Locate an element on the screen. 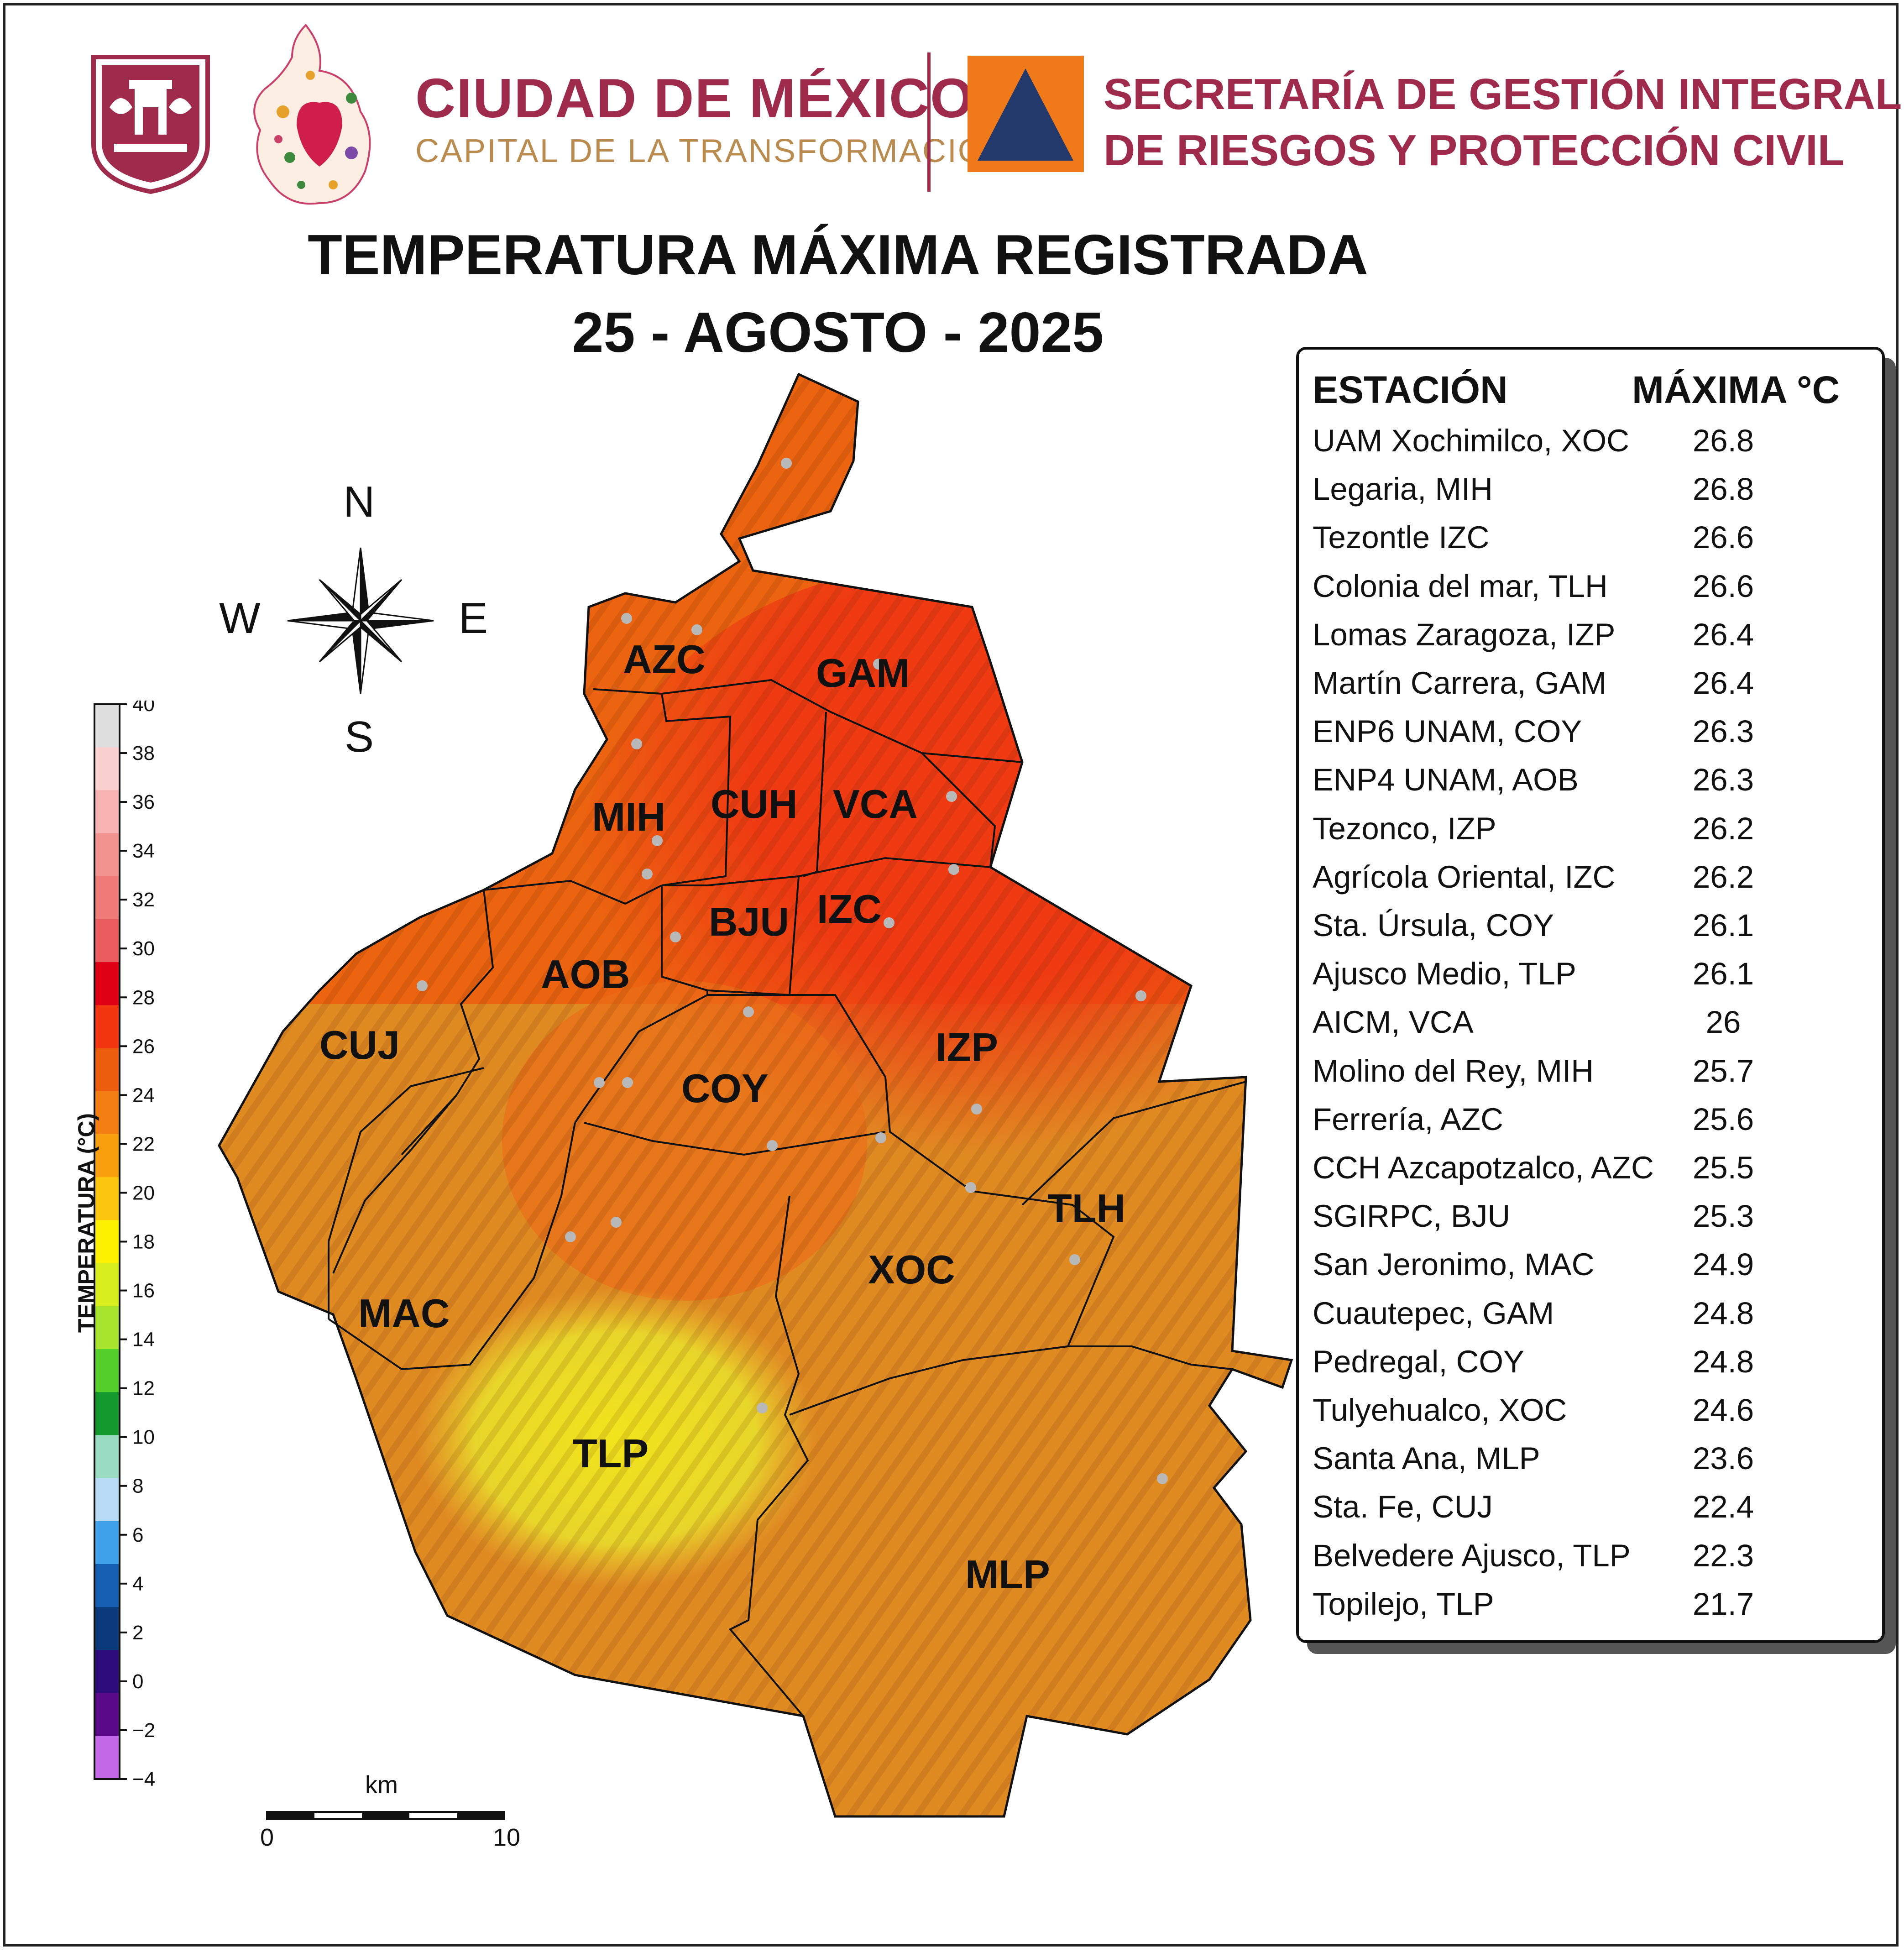 Image resolution: width=1904 pixels, height=1952 pixels. station-name: San Jeronimo, MAC is located at coordinates (1454, 1264).